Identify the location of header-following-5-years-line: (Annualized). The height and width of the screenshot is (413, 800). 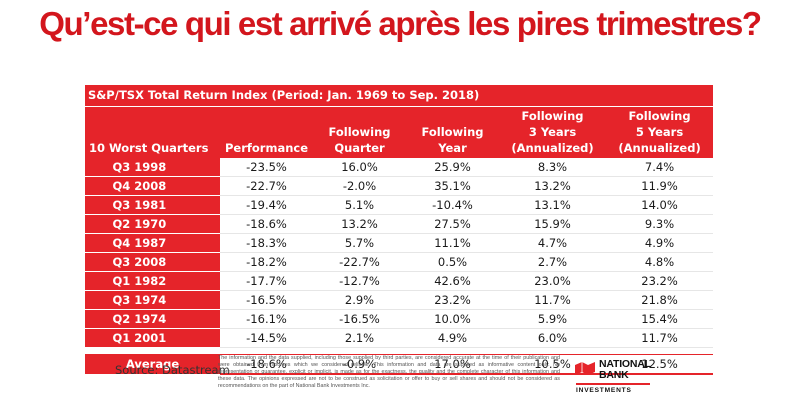
(659, 148).